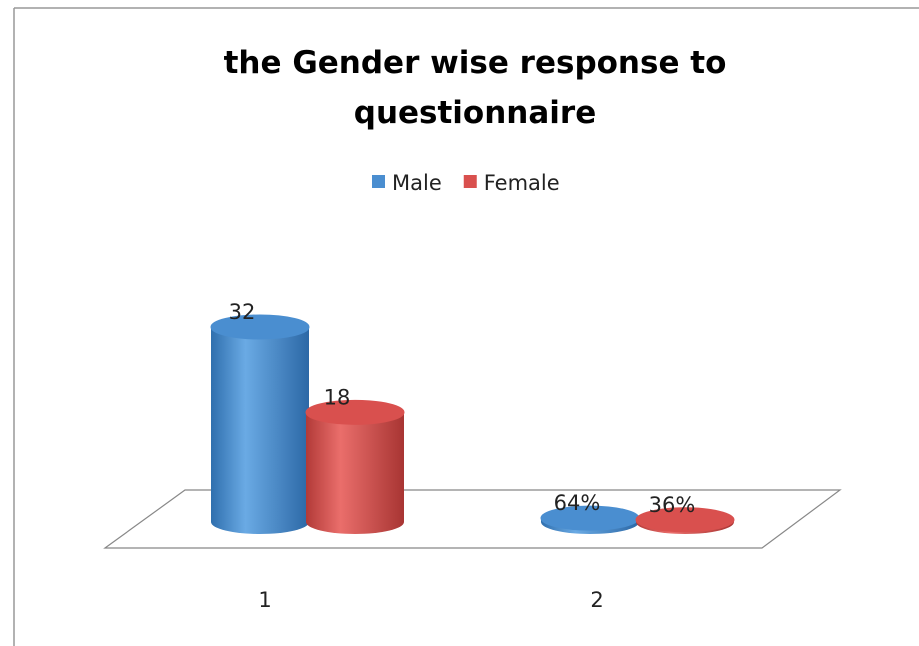 The width and height of the screenshot is (919, 646). Describe the element at coordinates (522, 183) in the screenshot. I see `legend-label: Female` at that location.